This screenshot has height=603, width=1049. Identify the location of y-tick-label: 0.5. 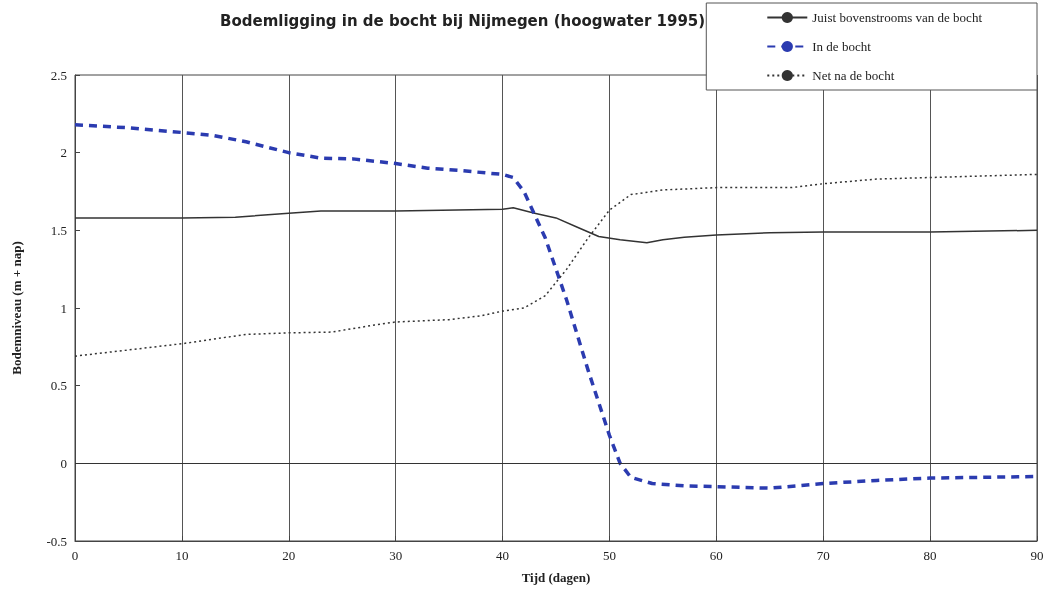
(58, 386).